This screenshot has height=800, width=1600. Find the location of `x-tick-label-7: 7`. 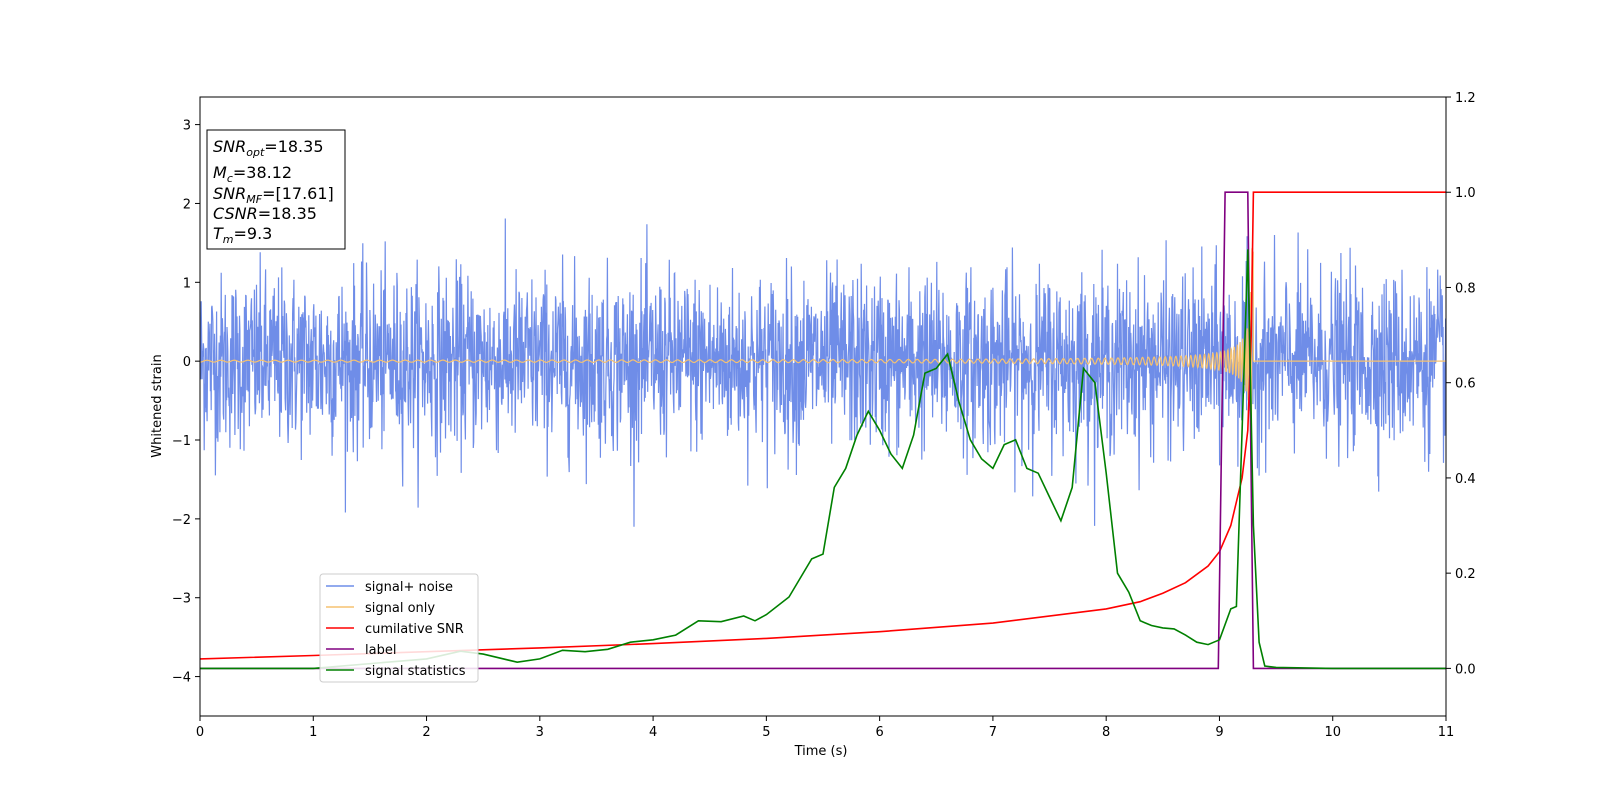

x-tick-label-7: 7 is located at coordinates (993, 732).